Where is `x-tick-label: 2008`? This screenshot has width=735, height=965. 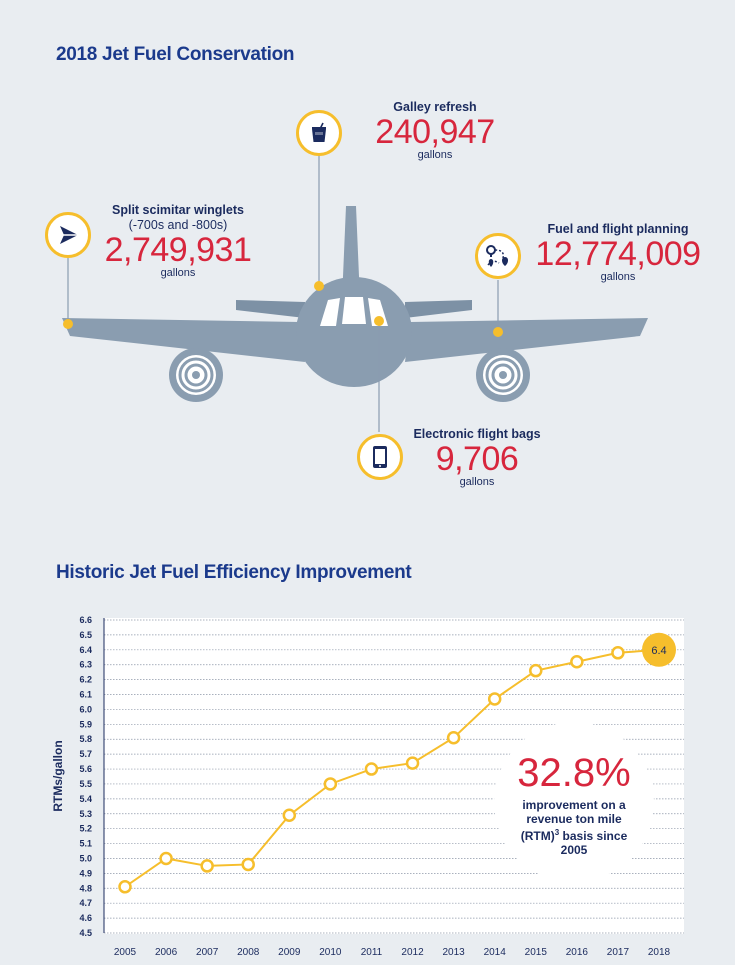
x-tick-label: 2008 is located at coordinates (248, 952).